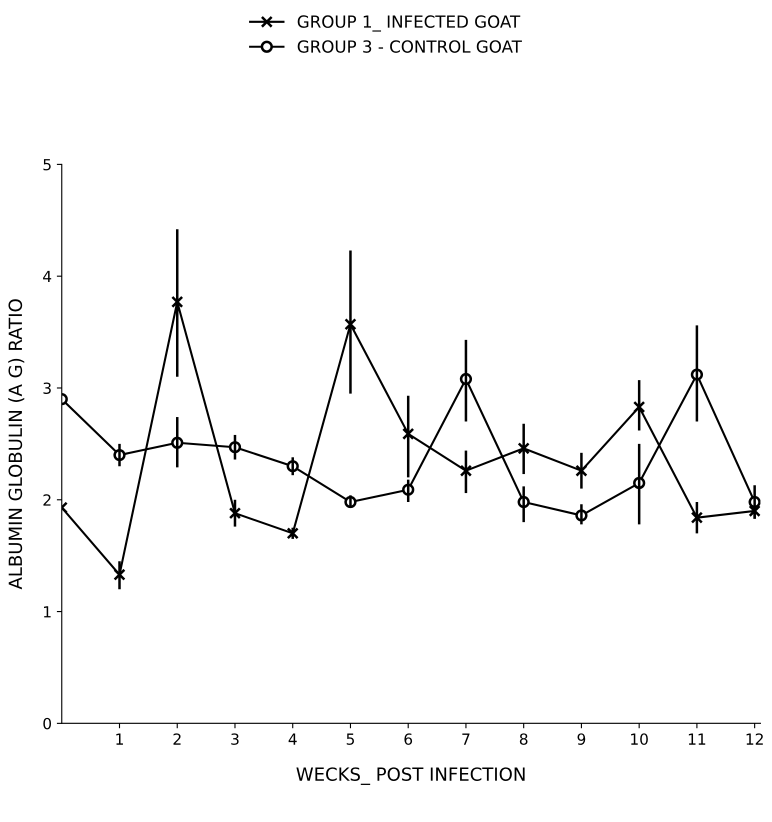  What do you see at coordinates (639, 739) in the screenshot?
I see `x-tick-label: 10` at bounding box center [639, 739].